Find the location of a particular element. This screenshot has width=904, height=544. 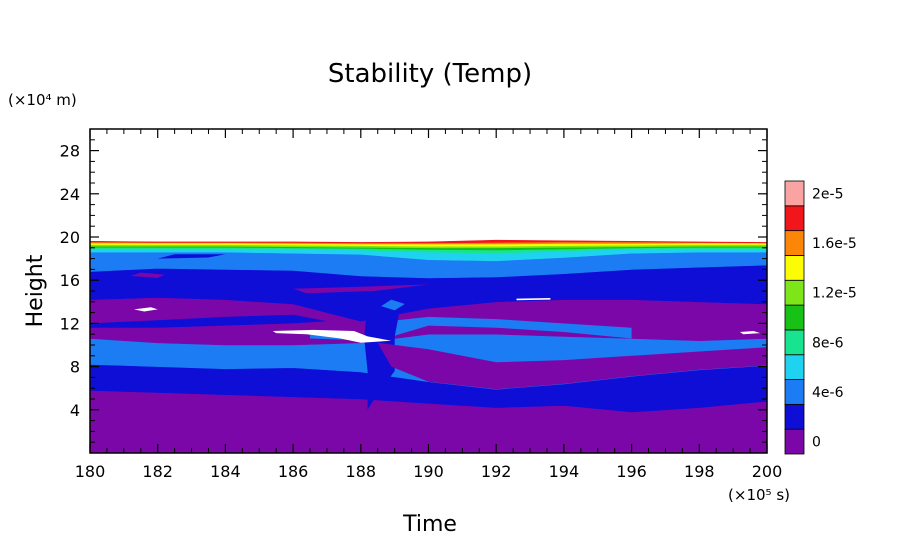

x-tick-label: 196 is located at coordinates (631, 471).